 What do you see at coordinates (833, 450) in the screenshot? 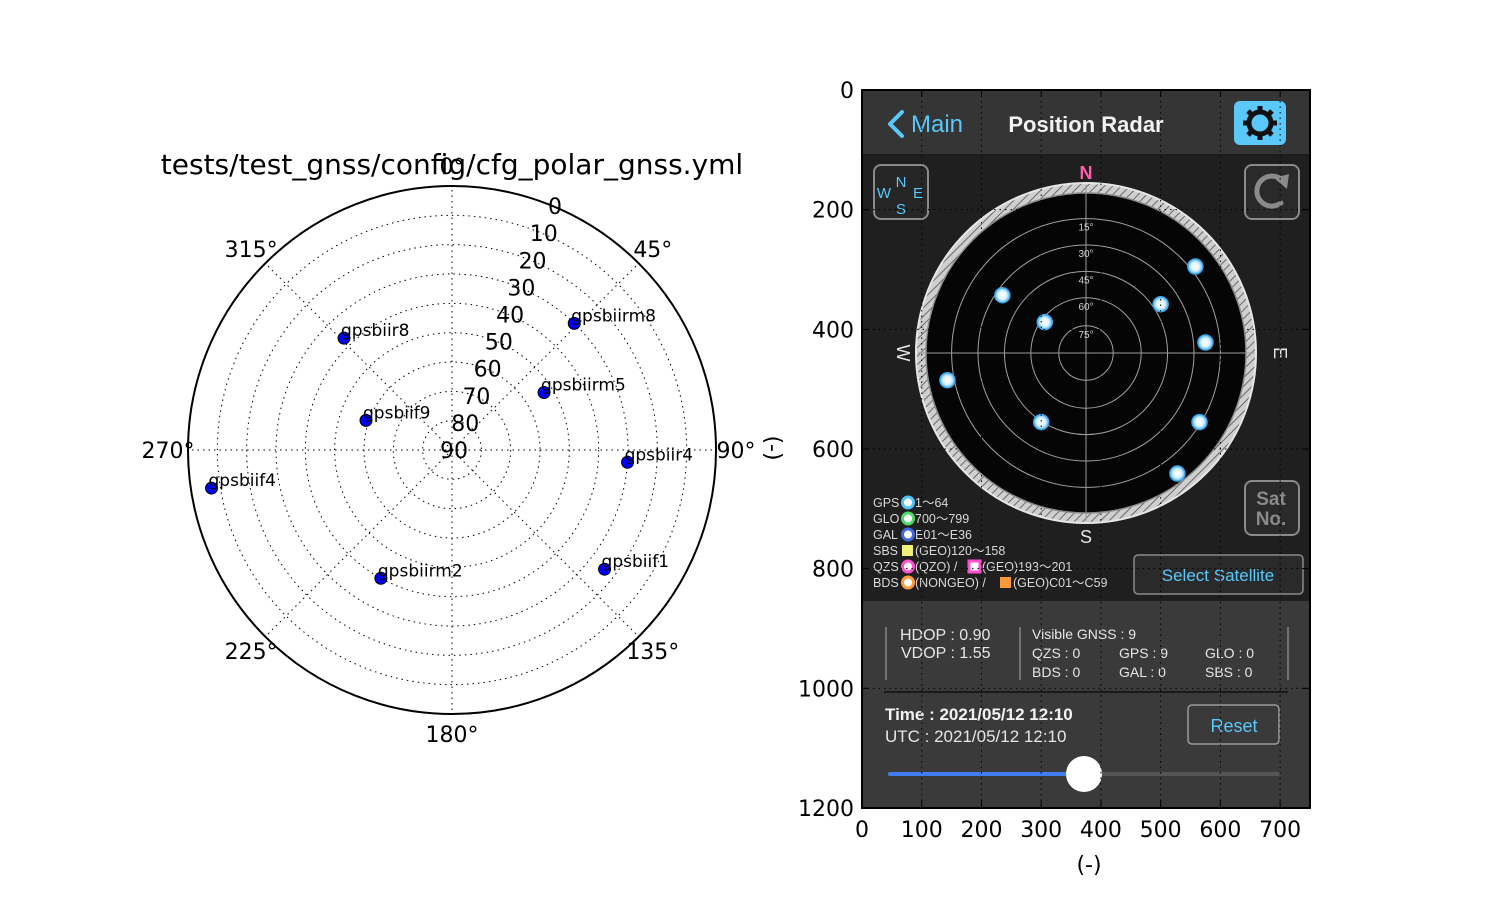
I see `y-tick-label: 600` at bounding box center [833, 450].